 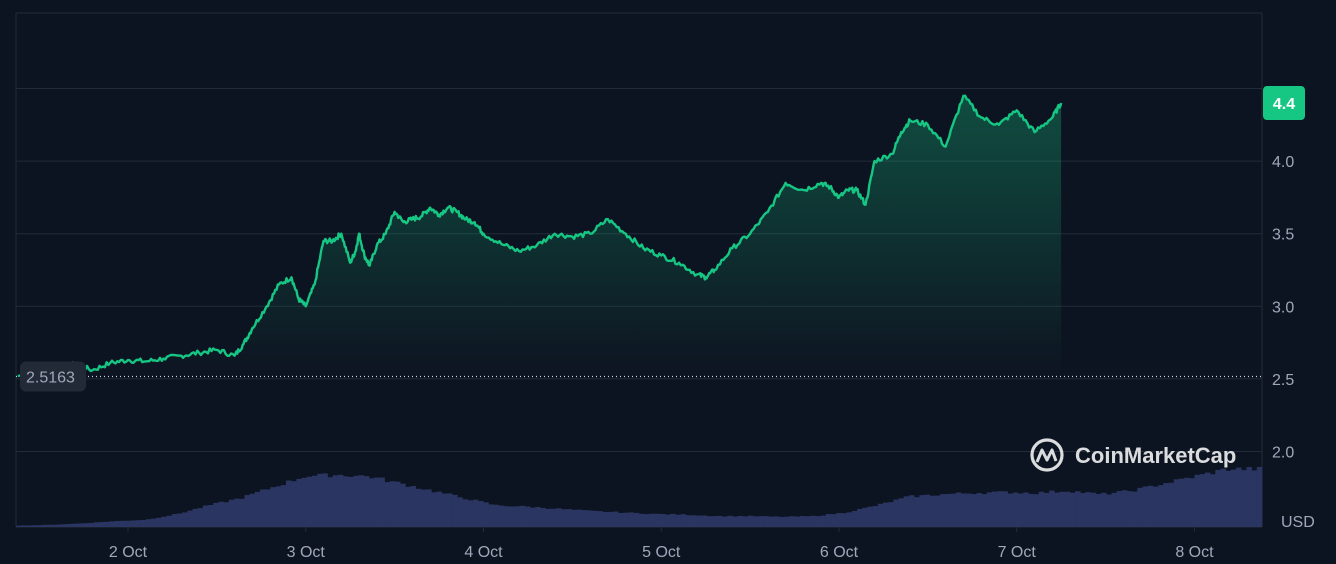 I want to click on y-tick-label: 3.0, so click(x=1283, y=307).